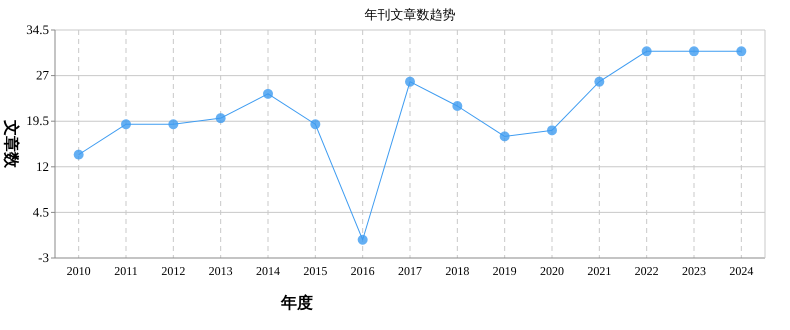  What do you see at coordinates (410, 14) in the screenshot?
I see `chart-title: 年刊文章数趋势` at bounding box center [410, 14].